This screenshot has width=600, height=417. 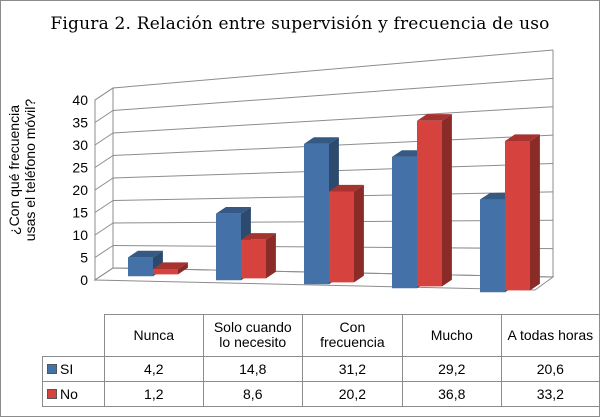 I want to click on table-row: No 1,2 8,6 20,2 36,8 33,2, so click(x=321, y=393).